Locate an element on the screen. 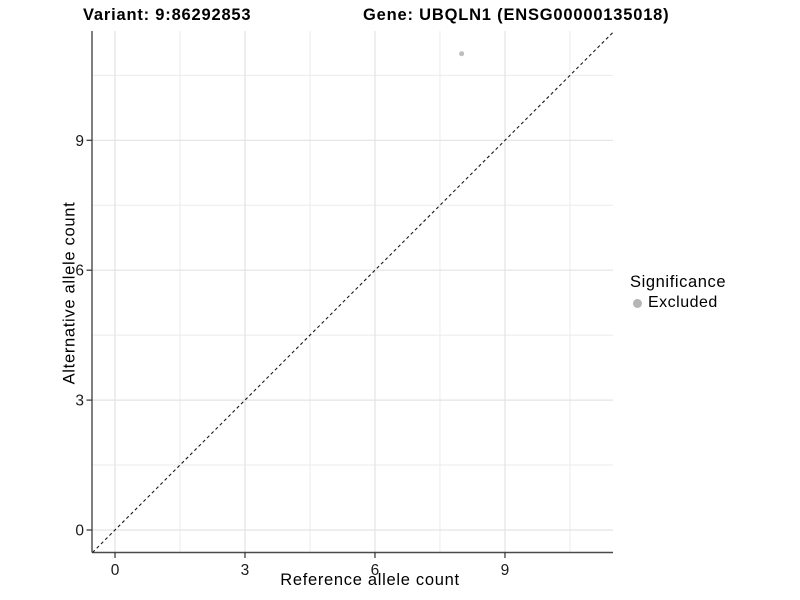 The image size is (800, 600). legend-point-swatch is located at coordinates (637, 303).